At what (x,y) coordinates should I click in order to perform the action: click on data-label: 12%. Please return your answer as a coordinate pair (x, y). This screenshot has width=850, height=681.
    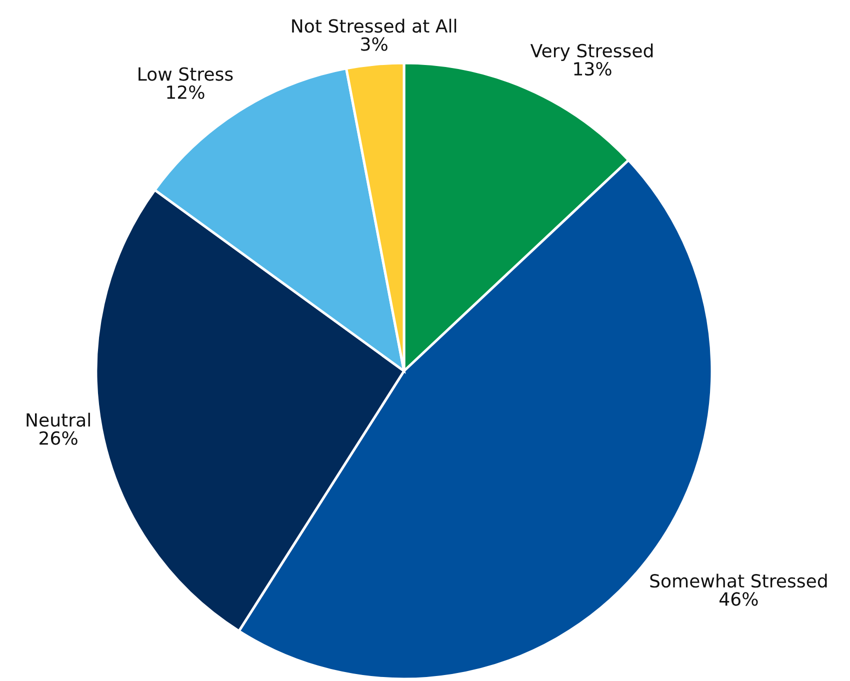
    Looking at the image, I should click on (185, 92).